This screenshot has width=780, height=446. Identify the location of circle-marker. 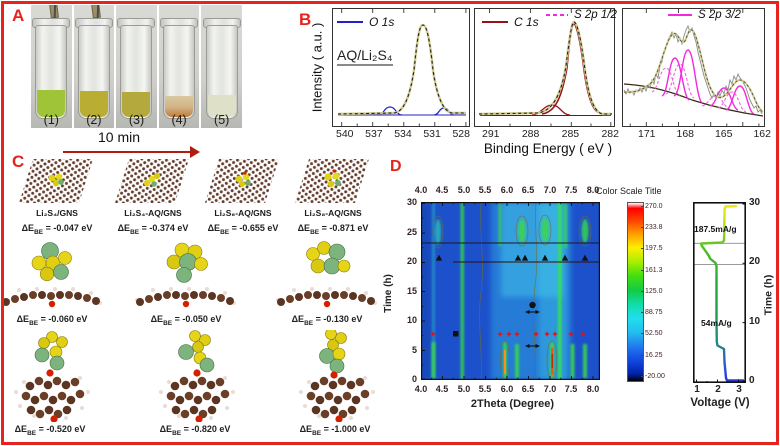
(532, 305).